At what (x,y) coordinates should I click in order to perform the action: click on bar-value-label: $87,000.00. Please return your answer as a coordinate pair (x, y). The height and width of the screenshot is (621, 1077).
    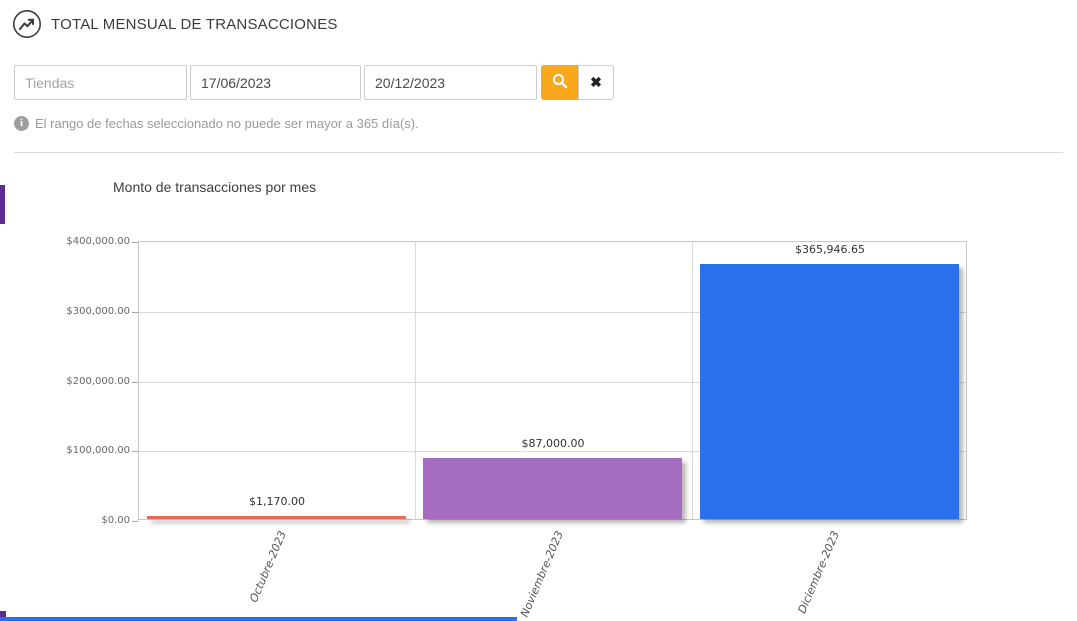
    Looking at the image, I should click on (553, 443).